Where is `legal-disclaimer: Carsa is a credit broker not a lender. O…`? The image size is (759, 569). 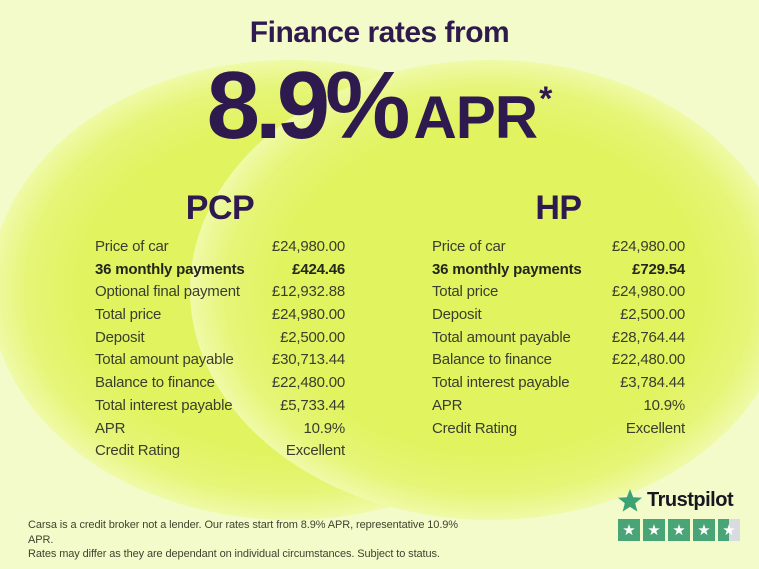
legal-disclaimer: Carsa is a credit broker not a lender. O… is located at coordinates (243, 540).